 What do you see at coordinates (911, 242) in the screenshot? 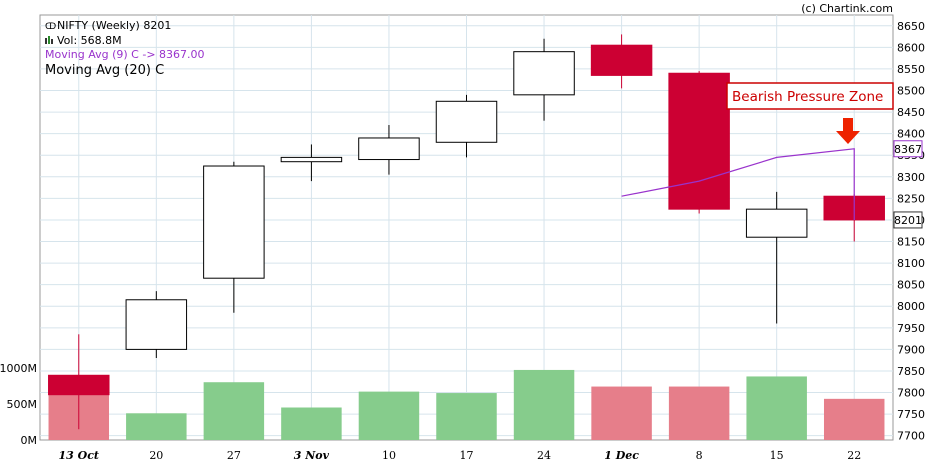
I see `price-tick-label: 8150` at bounding box center [911, 242].